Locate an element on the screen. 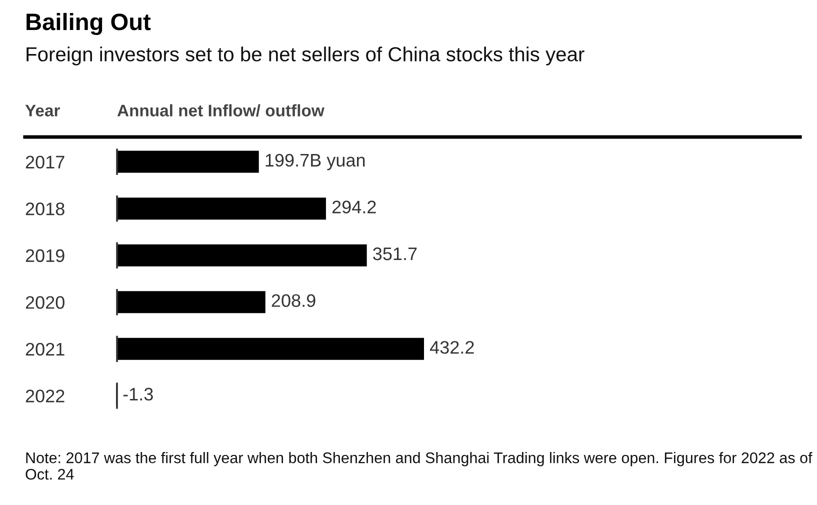 This screenshot has height=505, width=817. chart-subtitle: Foreign investors set to be net sellers of China stocks this year is located at coordinates (305, 56).